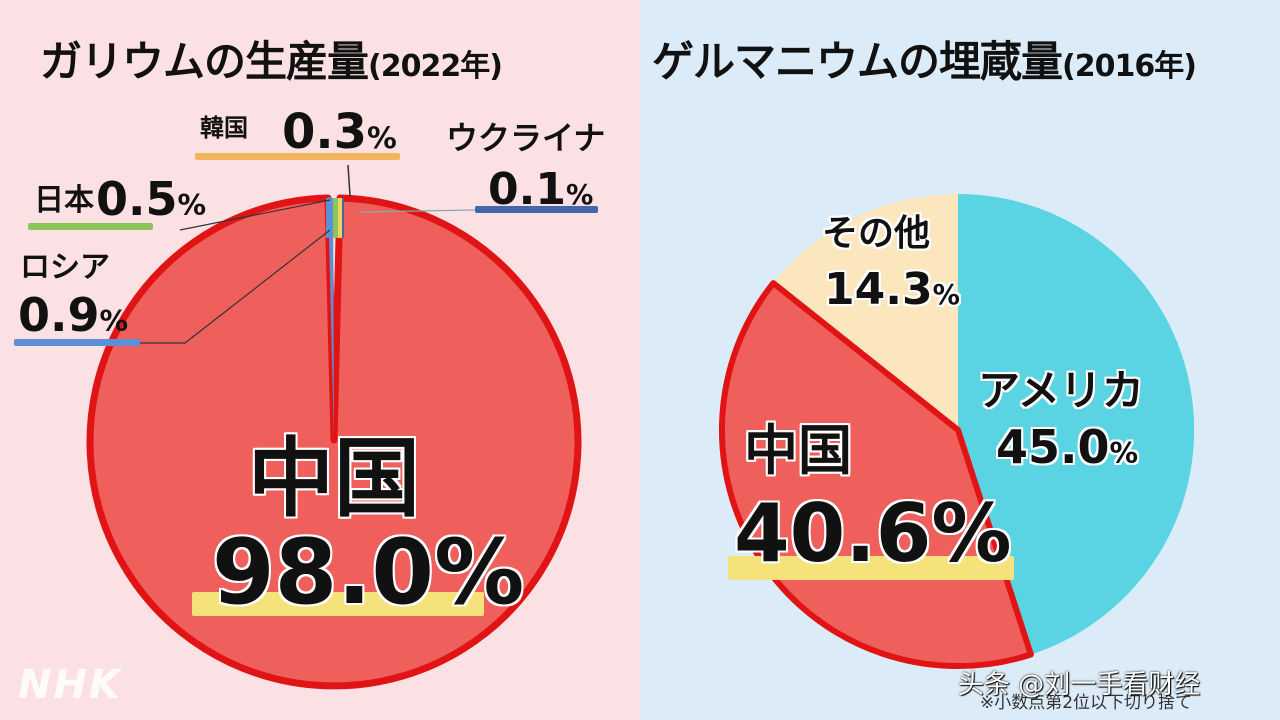  What do you see at coordinates (114, 321) in the screenshot?
I see `russia-pct: %` at bounding box center [114, 321].